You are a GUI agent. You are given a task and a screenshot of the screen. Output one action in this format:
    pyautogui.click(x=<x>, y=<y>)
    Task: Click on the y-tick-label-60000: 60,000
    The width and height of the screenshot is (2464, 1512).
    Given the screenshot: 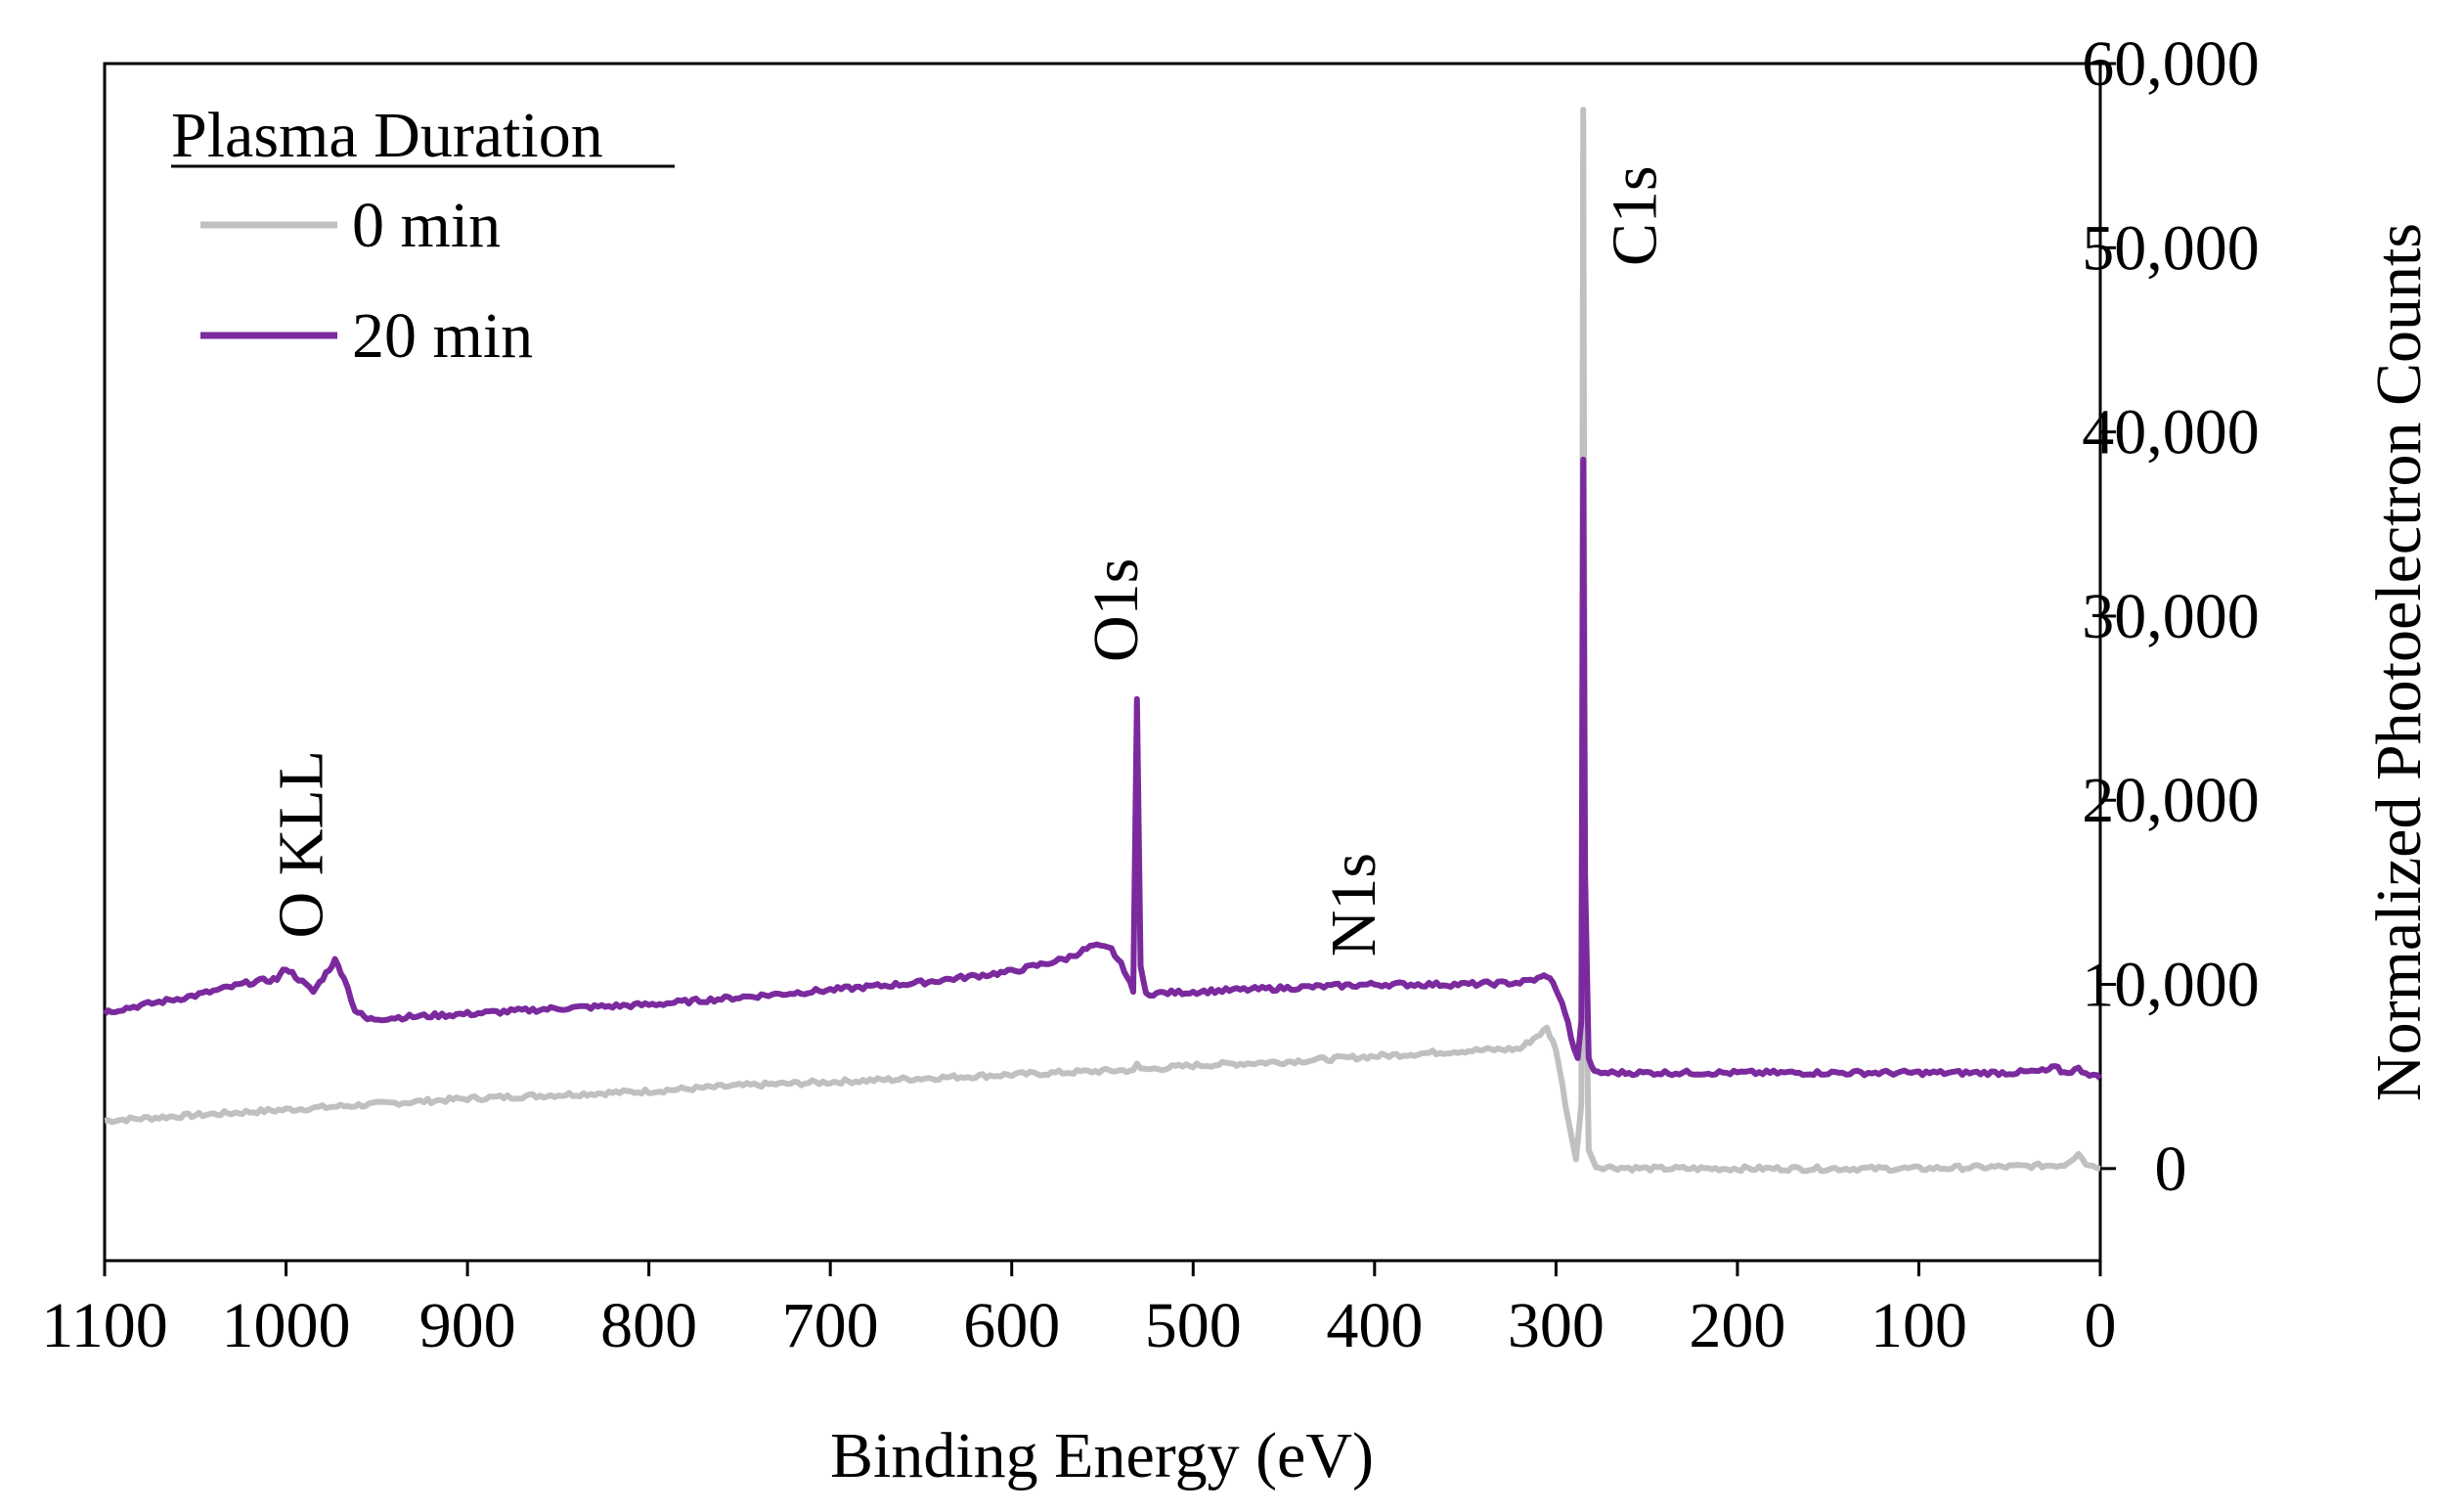 What is the action you would take?
    pyautogui.click(x=2171, y=64)
    